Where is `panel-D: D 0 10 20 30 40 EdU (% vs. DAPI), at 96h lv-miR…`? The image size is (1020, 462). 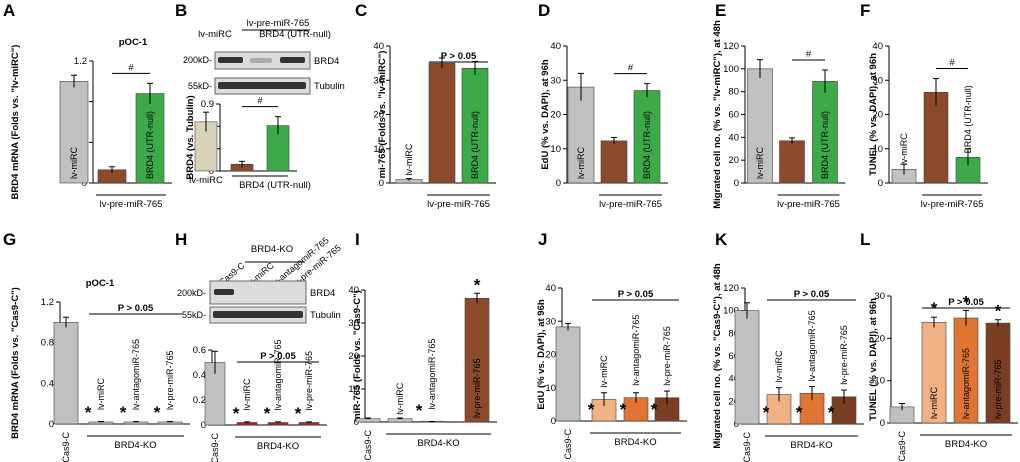 panel-D: D 0 10 20 30 40 EdU (% vs. DAPI), at 96h lv-miR… is located at coordinates (603, 105).